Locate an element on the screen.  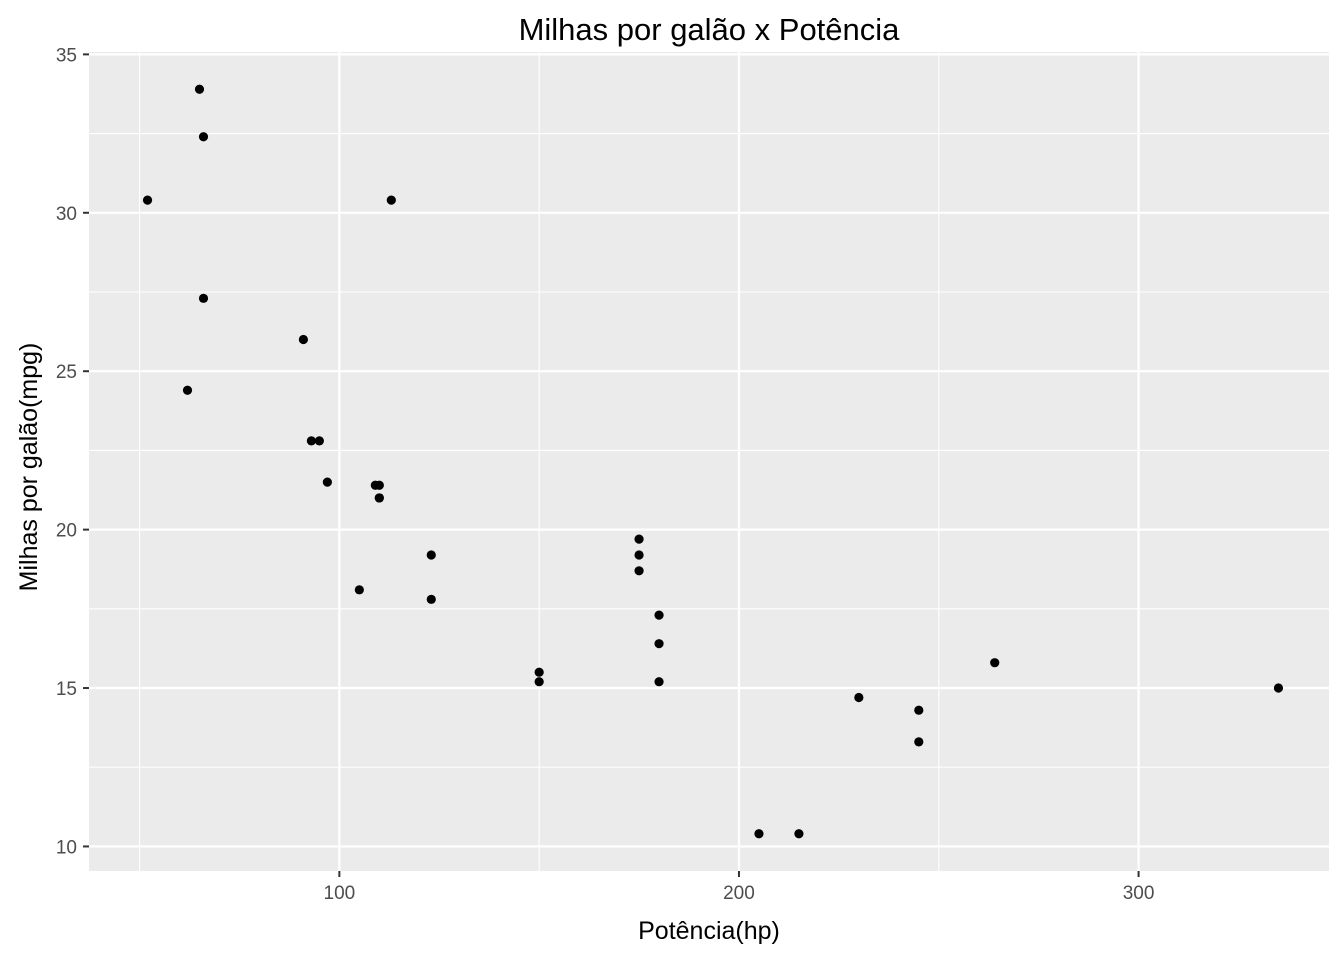
y-tick-label: 20 is located at coordinates (66, 531).